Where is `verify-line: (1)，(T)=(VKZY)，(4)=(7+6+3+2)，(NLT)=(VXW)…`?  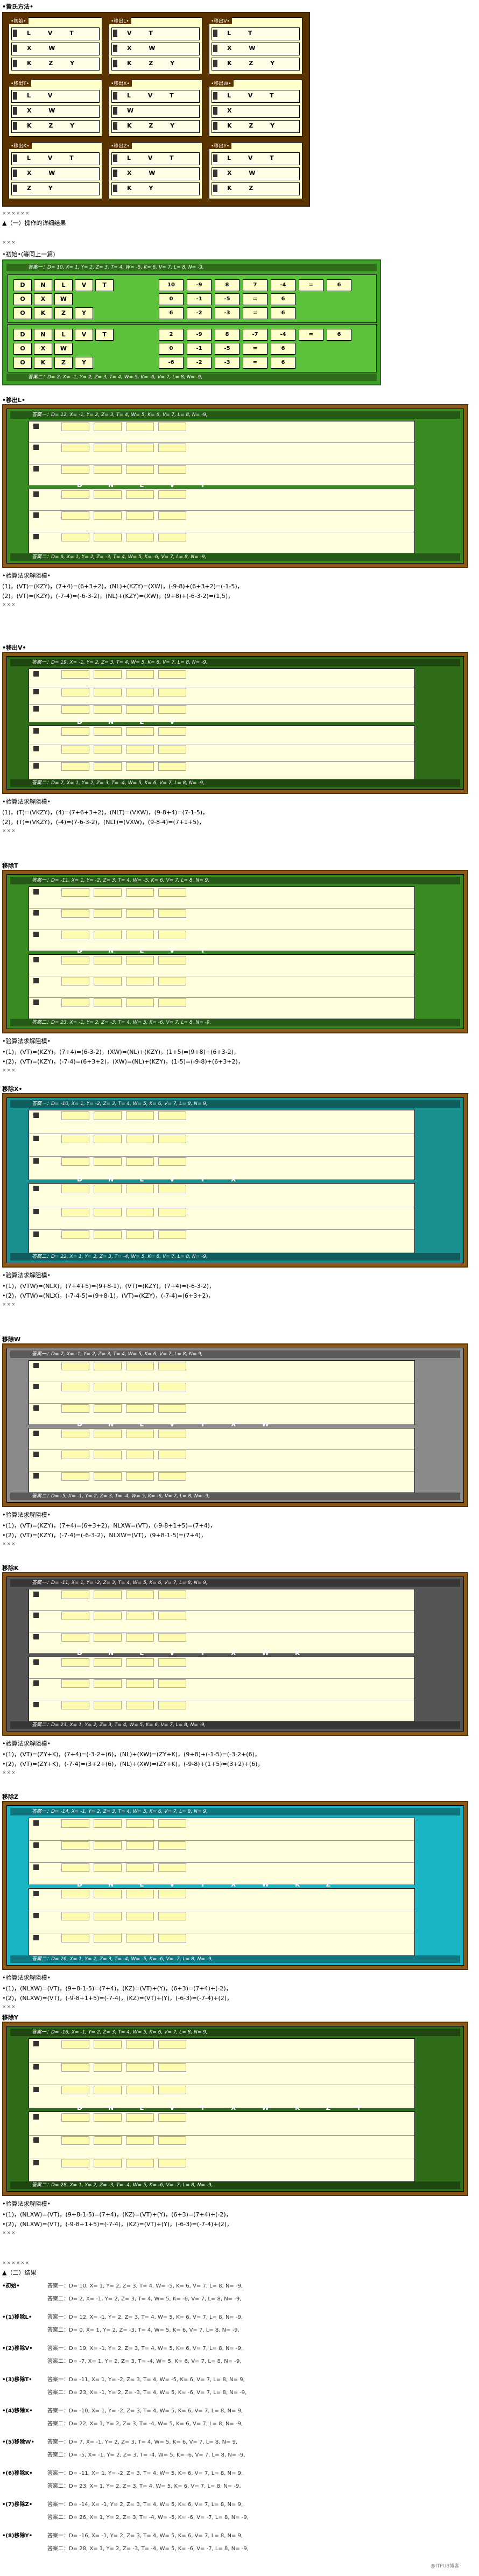
verify-line: (1)，(T)=(VKZY)，(4)=(7+6+3+2)，(NLT)=(VXW)… is located at coordinates (106, 813).